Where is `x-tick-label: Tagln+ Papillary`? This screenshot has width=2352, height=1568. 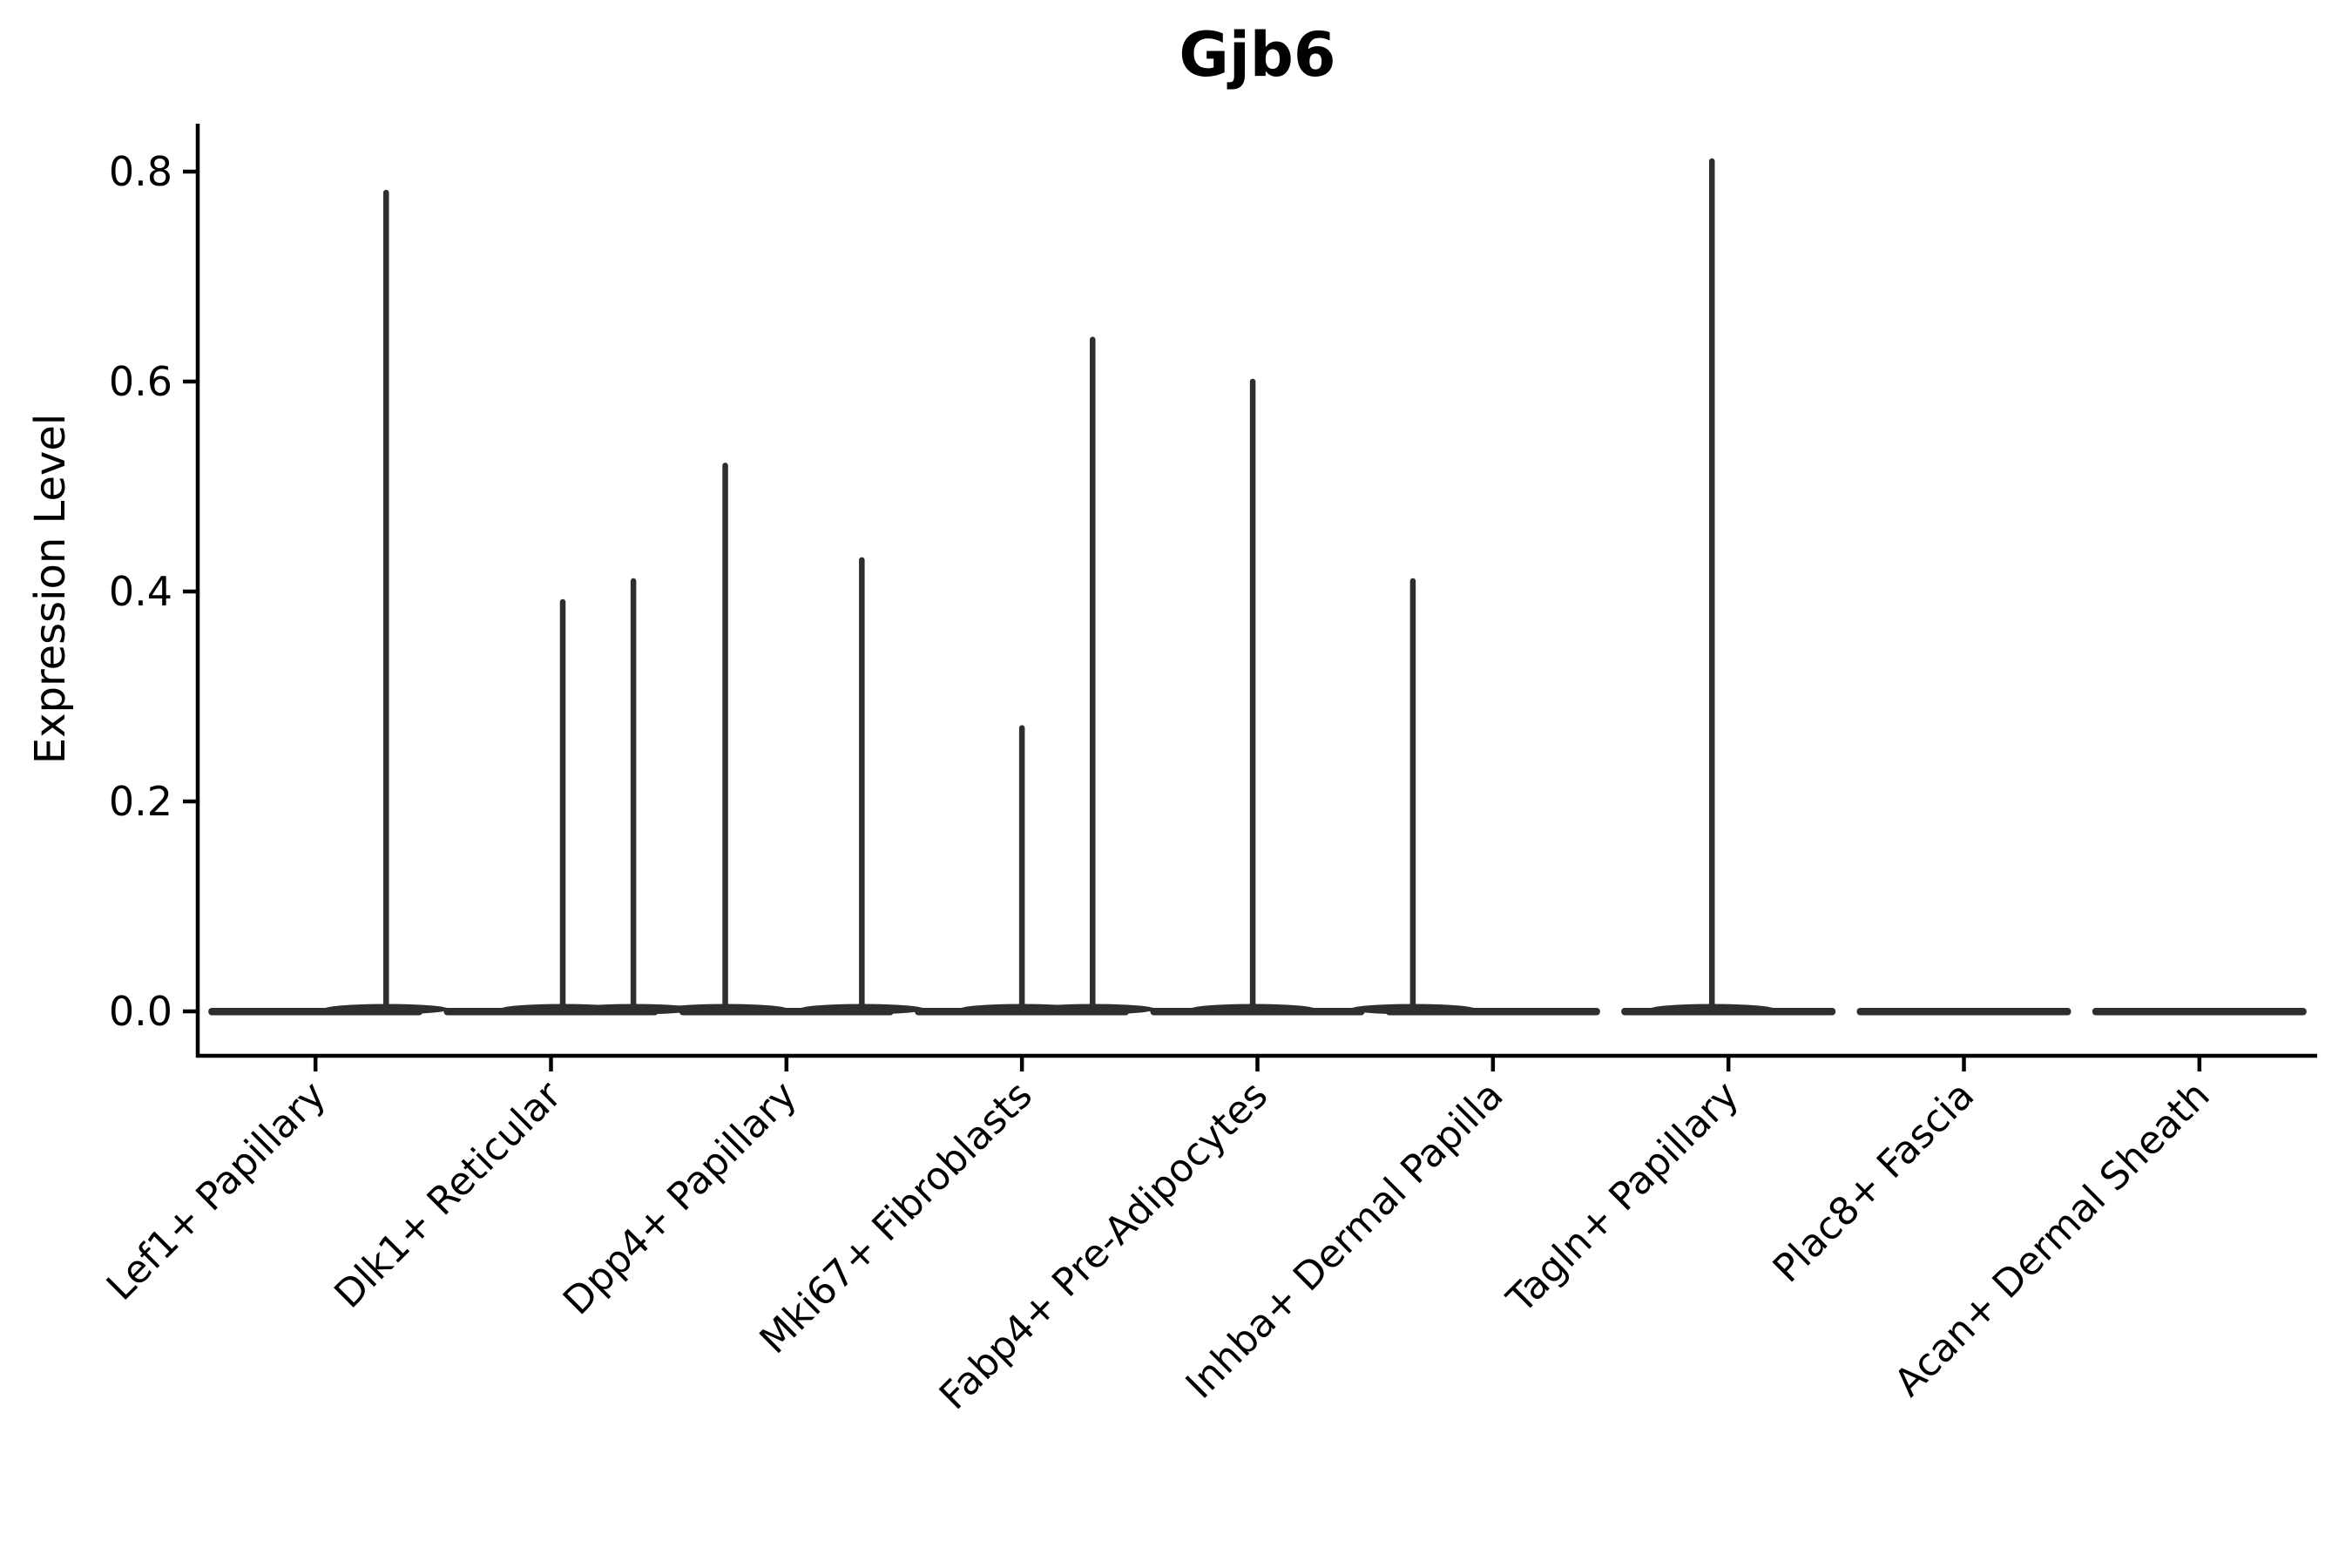 x-tick-label: Tagln+ Papillary is located at coordinates (1622, 1197).